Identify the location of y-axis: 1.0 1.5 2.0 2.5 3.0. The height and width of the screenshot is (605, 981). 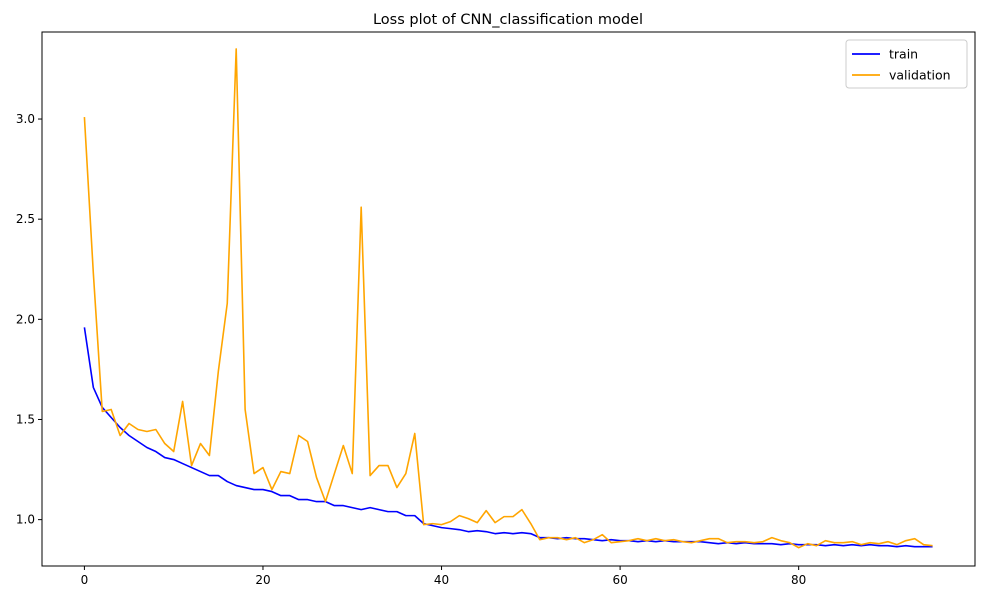
(29, 319).